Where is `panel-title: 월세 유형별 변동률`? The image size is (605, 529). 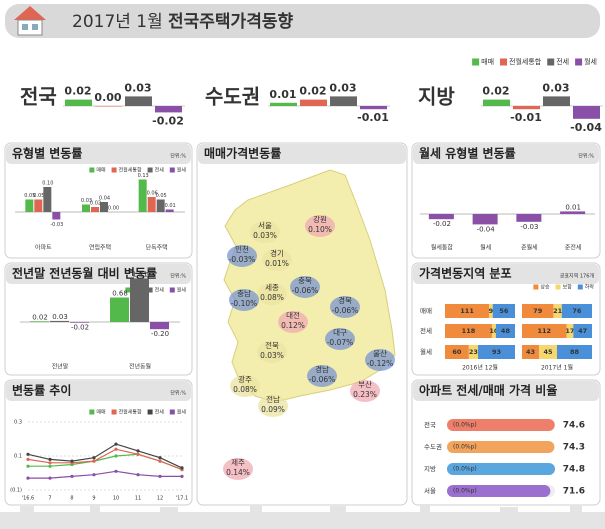
panel-title: 월세 유형별 변동률 is located at coordinates (467, 153).